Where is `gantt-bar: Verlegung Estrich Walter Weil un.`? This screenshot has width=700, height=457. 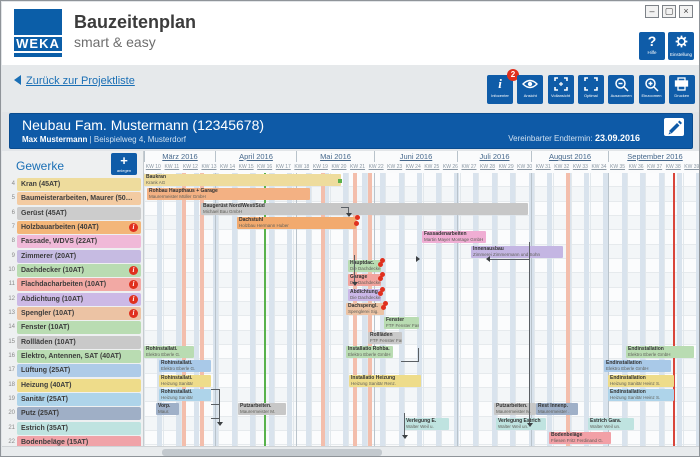
gantt-bar: Verlegung Estrich Walter Weil un. is located at coordinates (521, 423).